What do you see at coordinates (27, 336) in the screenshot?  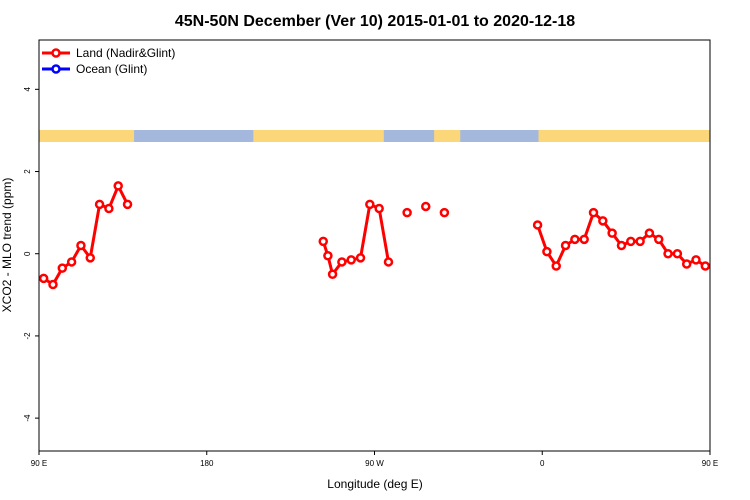 I see `y-tick-label: -2` at bounding box center [27, 336].